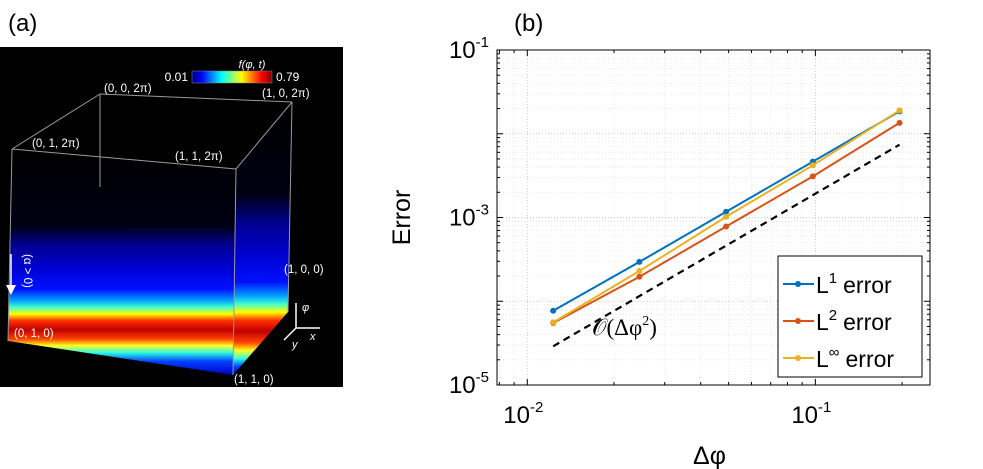  What do you see at coordinates (469, 384) in the screenshot?
I see `y-tick-label: 10⁻⁵` at bounding box center [469, 384].